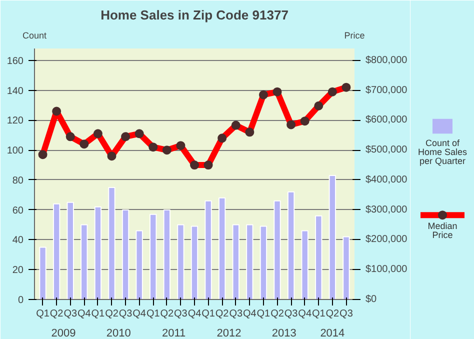 This screenshot has height=339, width=474. I want to click on chart-title: Home Sales in Zip Code 91377, so click(194, 15).